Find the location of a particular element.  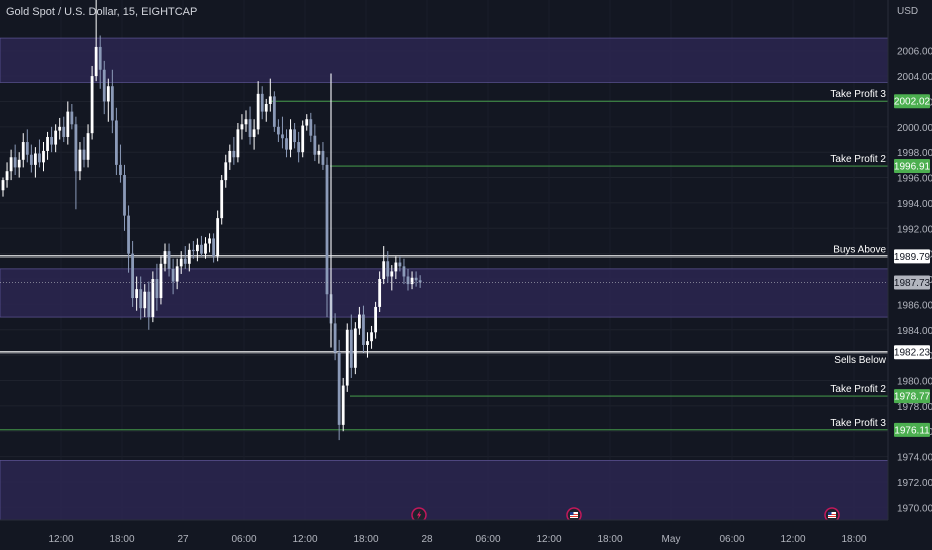

level-name-label: Take Profit 2 is located at coordinates (858, 159).